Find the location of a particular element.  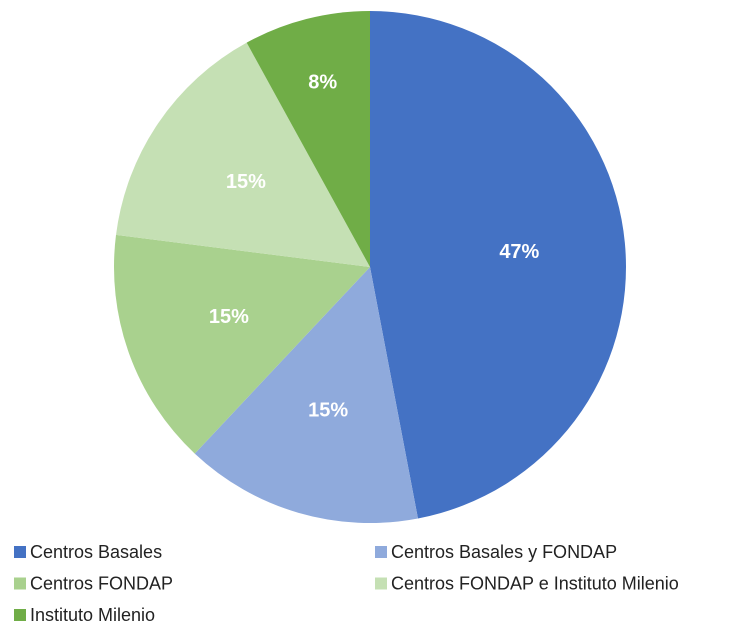

legend-label: Centros FONDAP e Instituto Milenio is located at coordinates (535, 583).